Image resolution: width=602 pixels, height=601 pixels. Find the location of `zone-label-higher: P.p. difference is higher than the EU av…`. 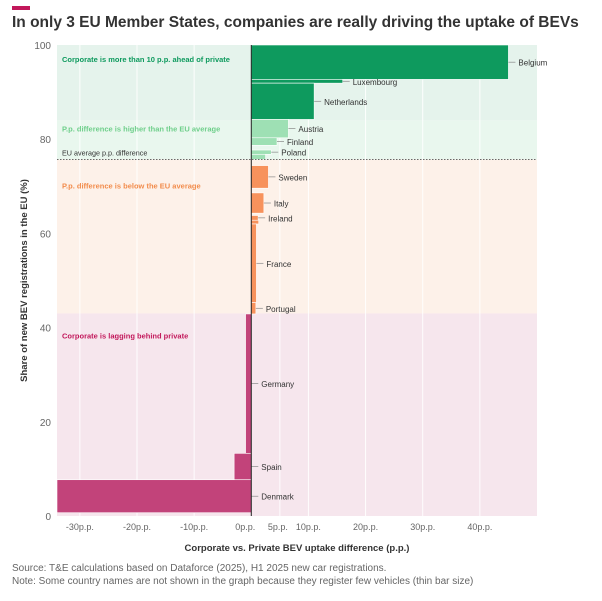

zone-label-higher: P.p. difference is higher than the EU av… is located at coordinates (141, 128).